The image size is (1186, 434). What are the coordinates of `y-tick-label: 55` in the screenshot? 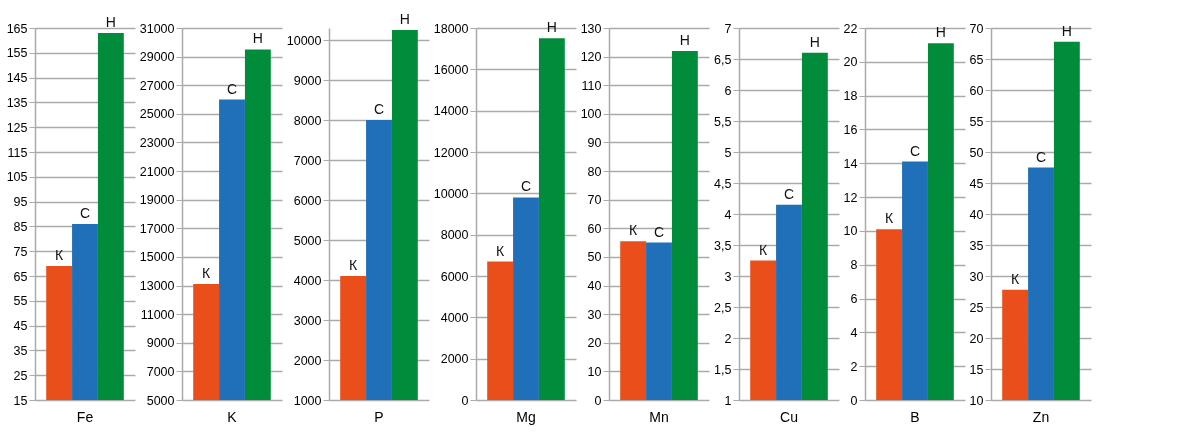 It's located at (976, 121).